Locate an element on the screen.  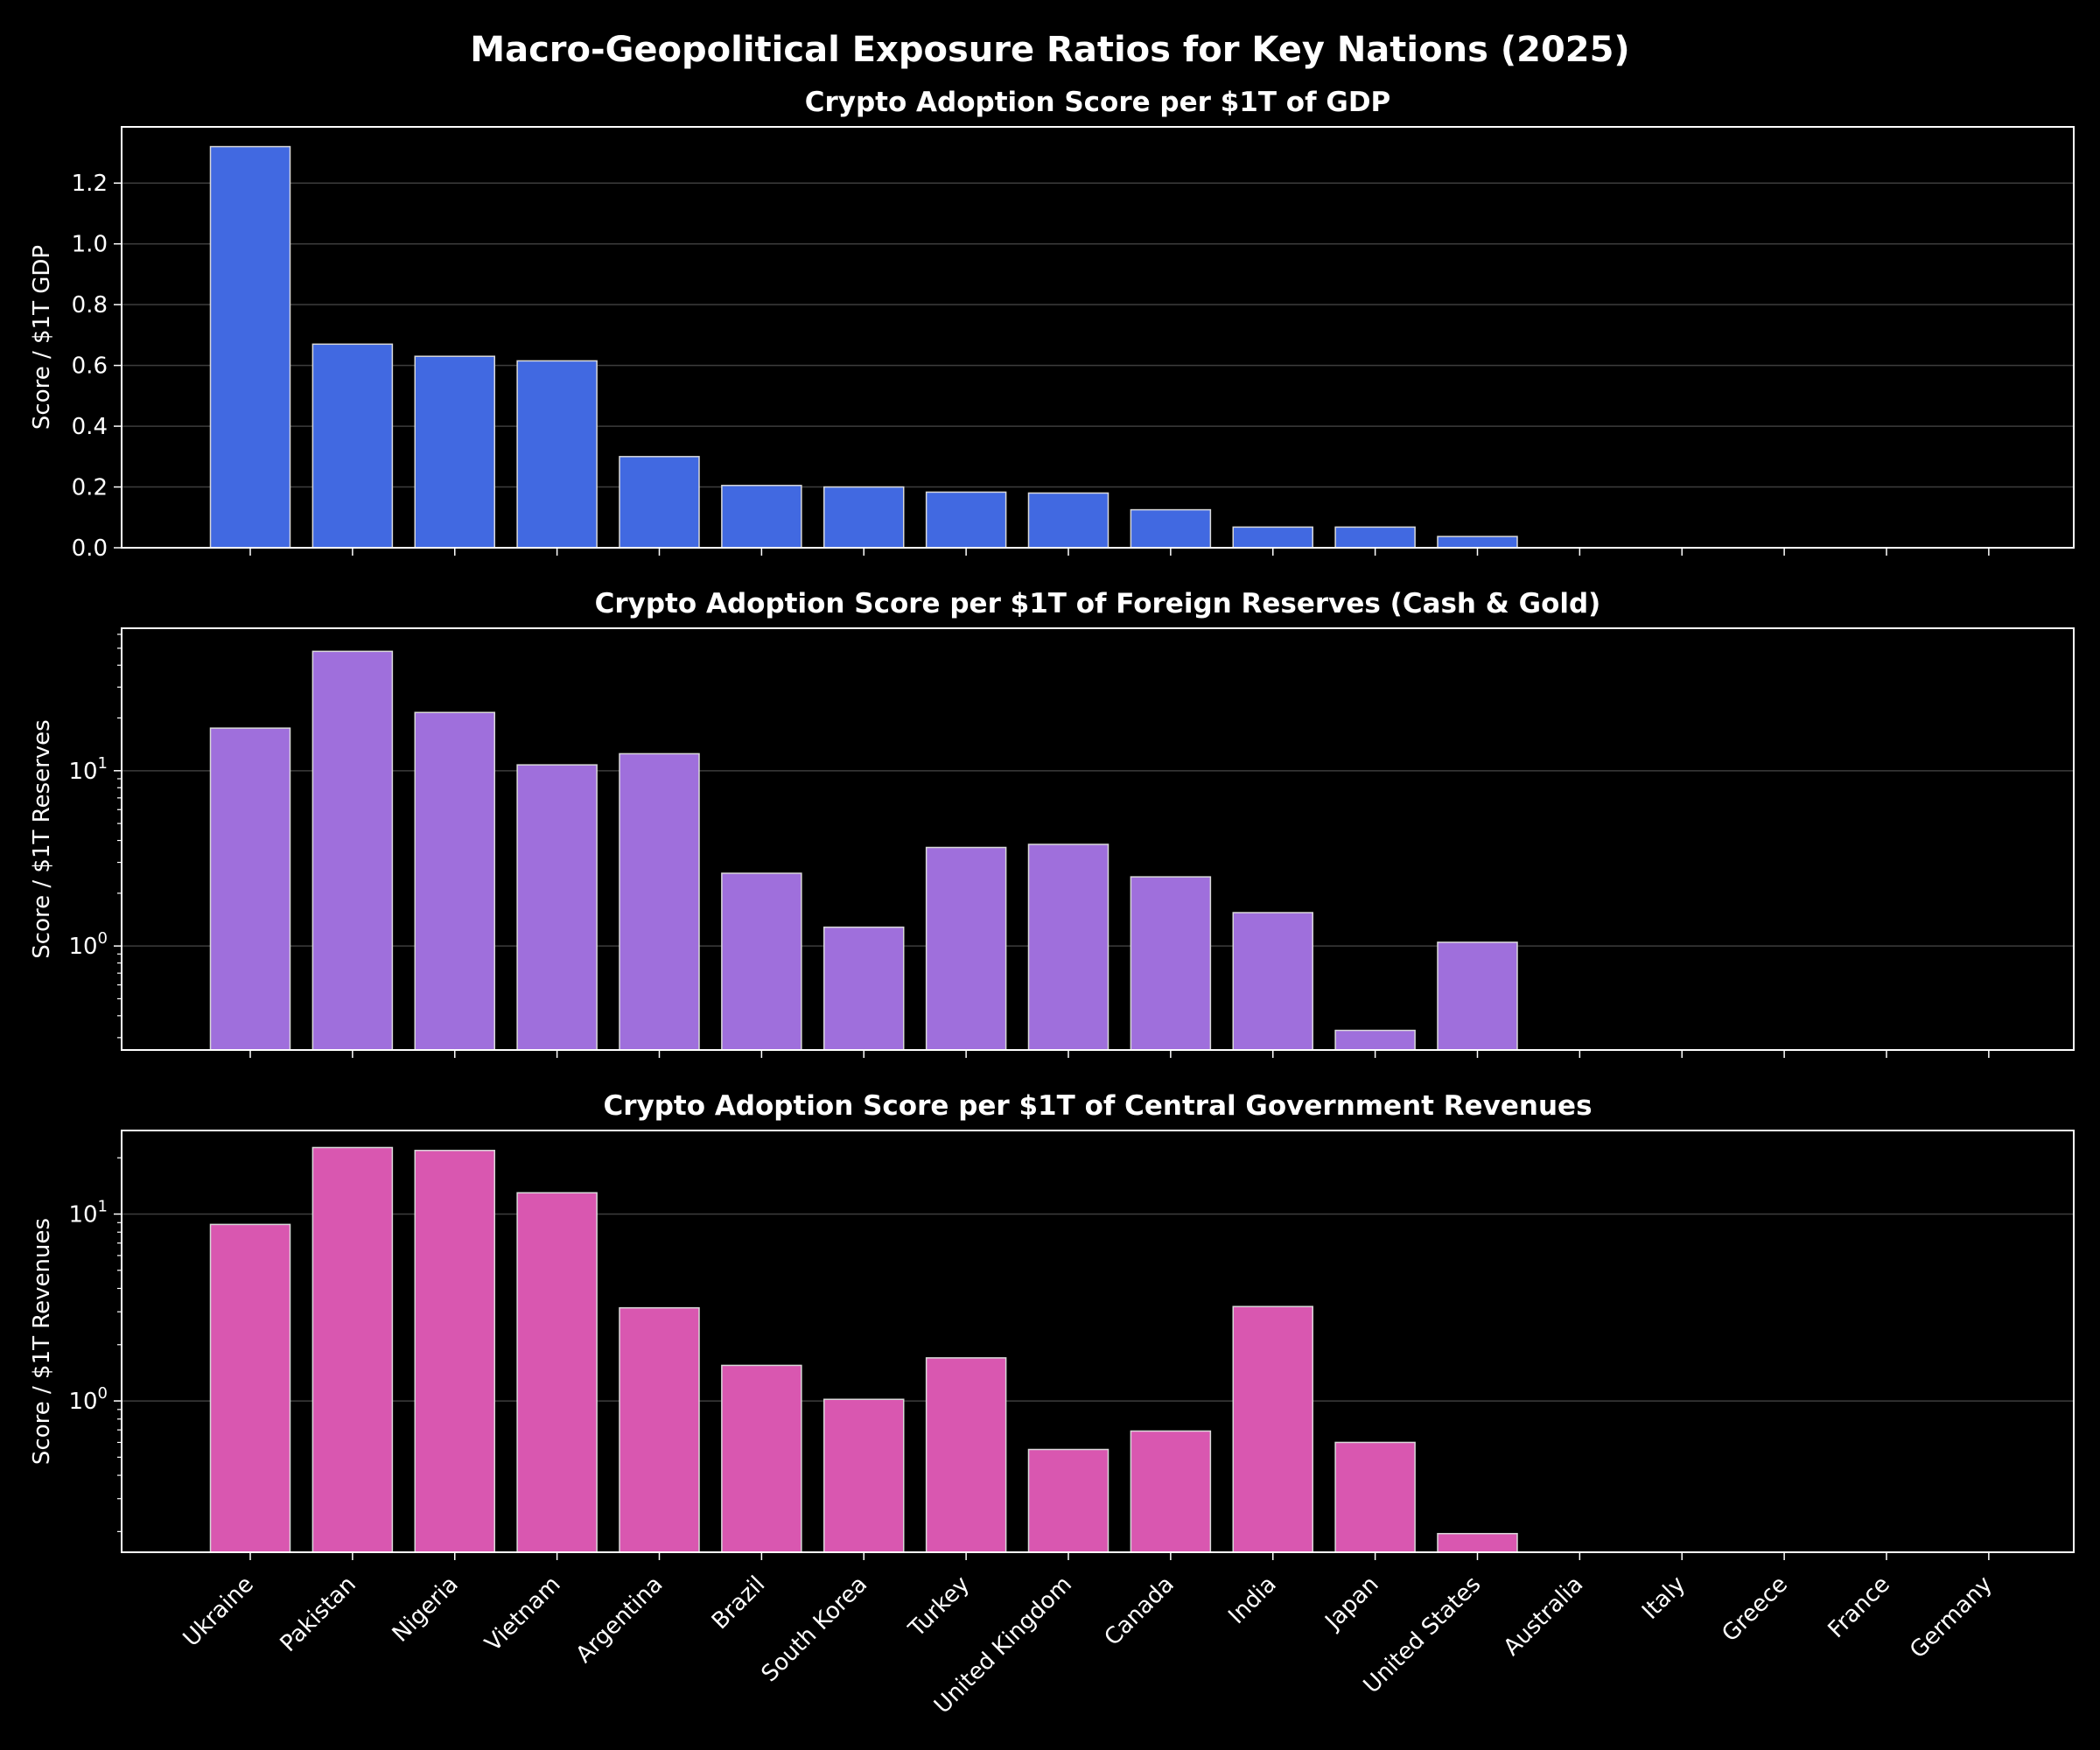
panel-title: Crypto Adoption Score per $1T of GDP is located at coordinates (1098, 102).